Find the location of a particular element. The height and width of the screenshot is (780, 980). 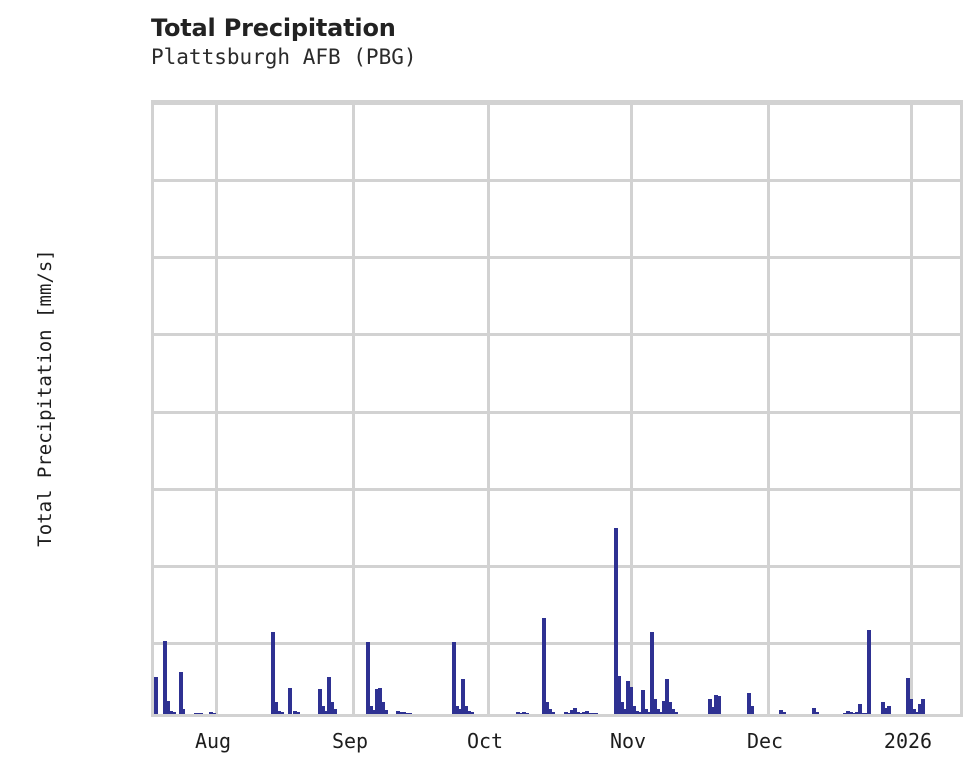

y-axis-label: Total Precipitation [mm/s] is located at coordinates (45, 398).